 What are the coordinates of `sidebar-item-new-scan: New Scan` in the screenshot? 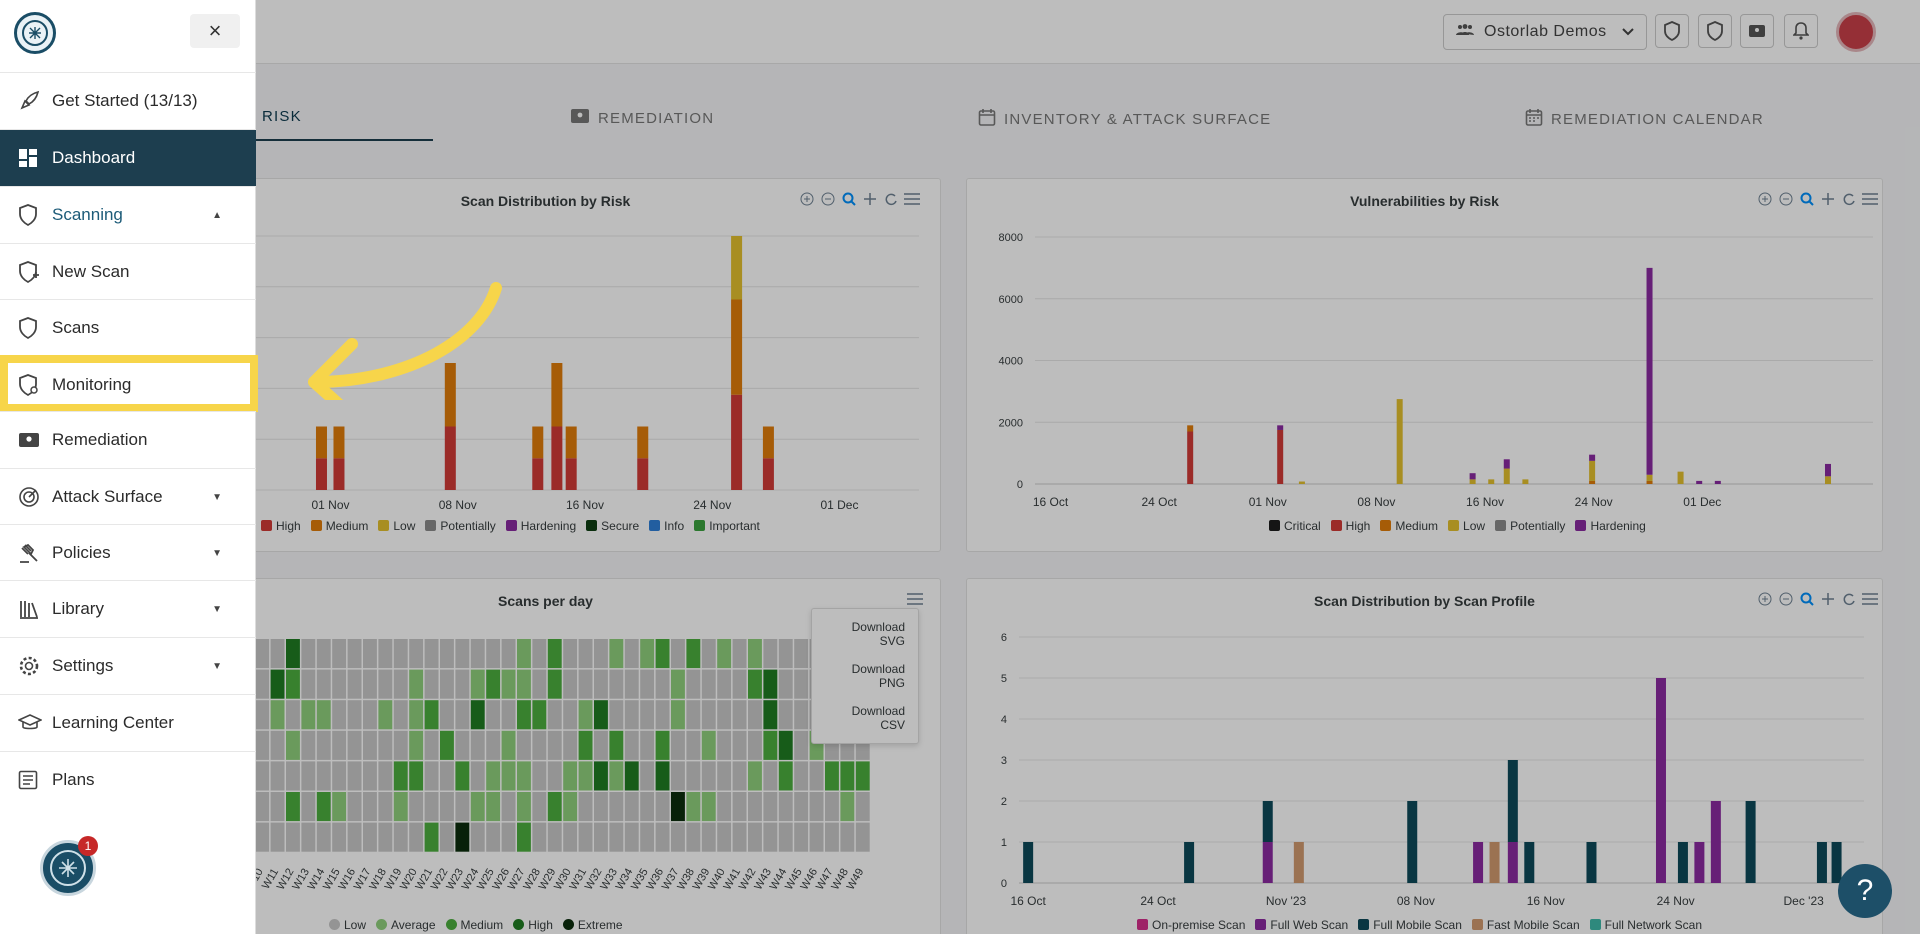 It's located at (128, 271).